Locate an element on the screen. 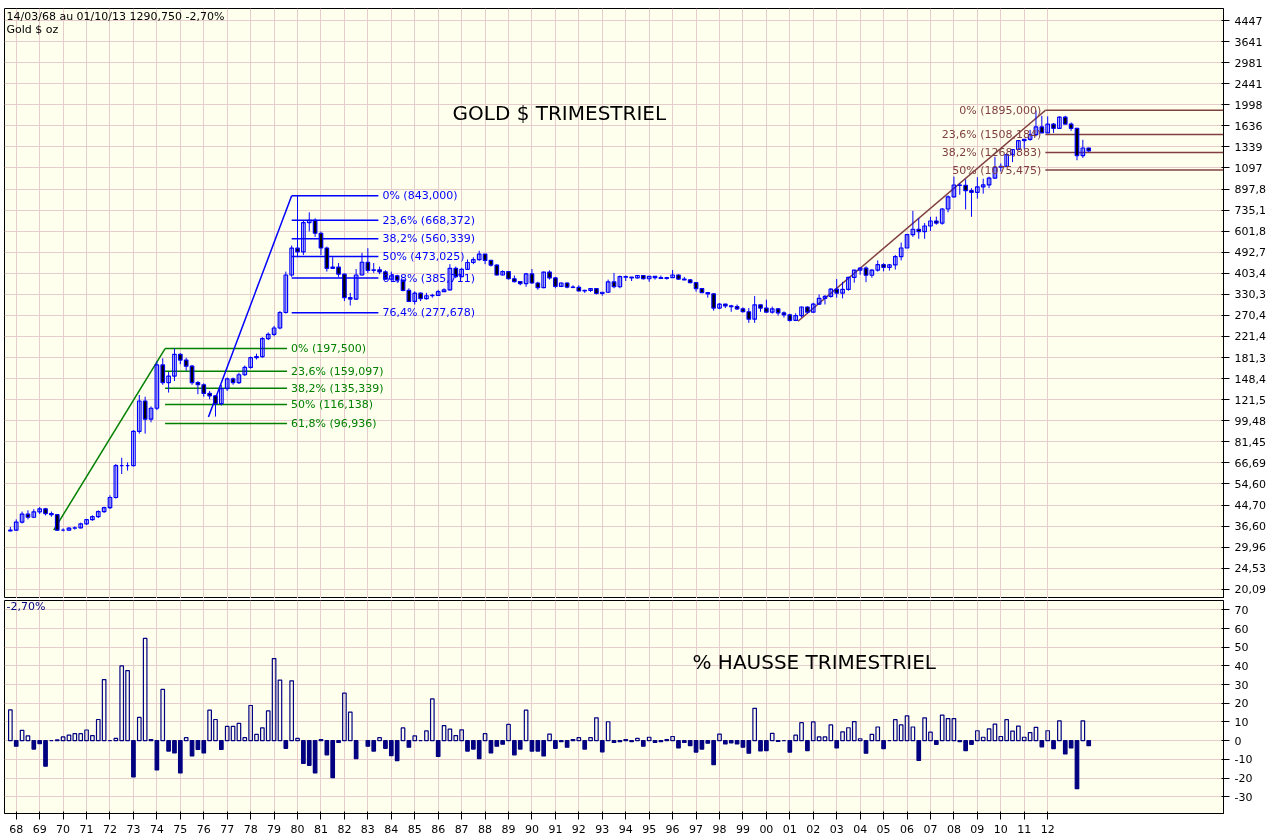  y-tick-label: 40 is located at coordinates (1241, 666).